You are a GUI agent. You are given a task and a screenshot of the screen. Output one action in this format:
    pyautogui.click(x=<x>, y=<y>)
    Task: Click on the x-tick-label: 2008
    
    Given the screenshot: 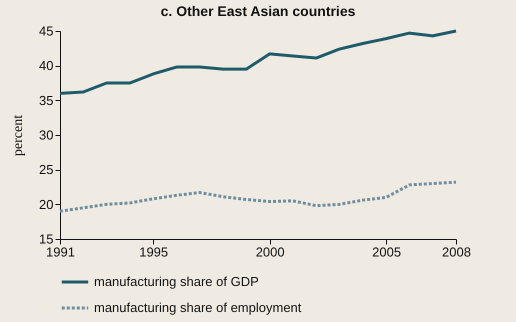 What is the action you would take?
    pyautogui.click(x=456, y=252)
    